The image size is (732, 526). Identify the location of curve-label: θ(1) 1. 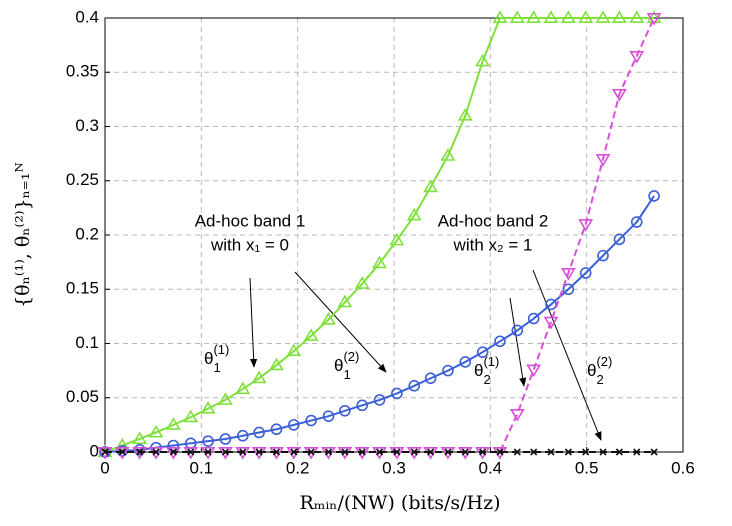
(216, 358).